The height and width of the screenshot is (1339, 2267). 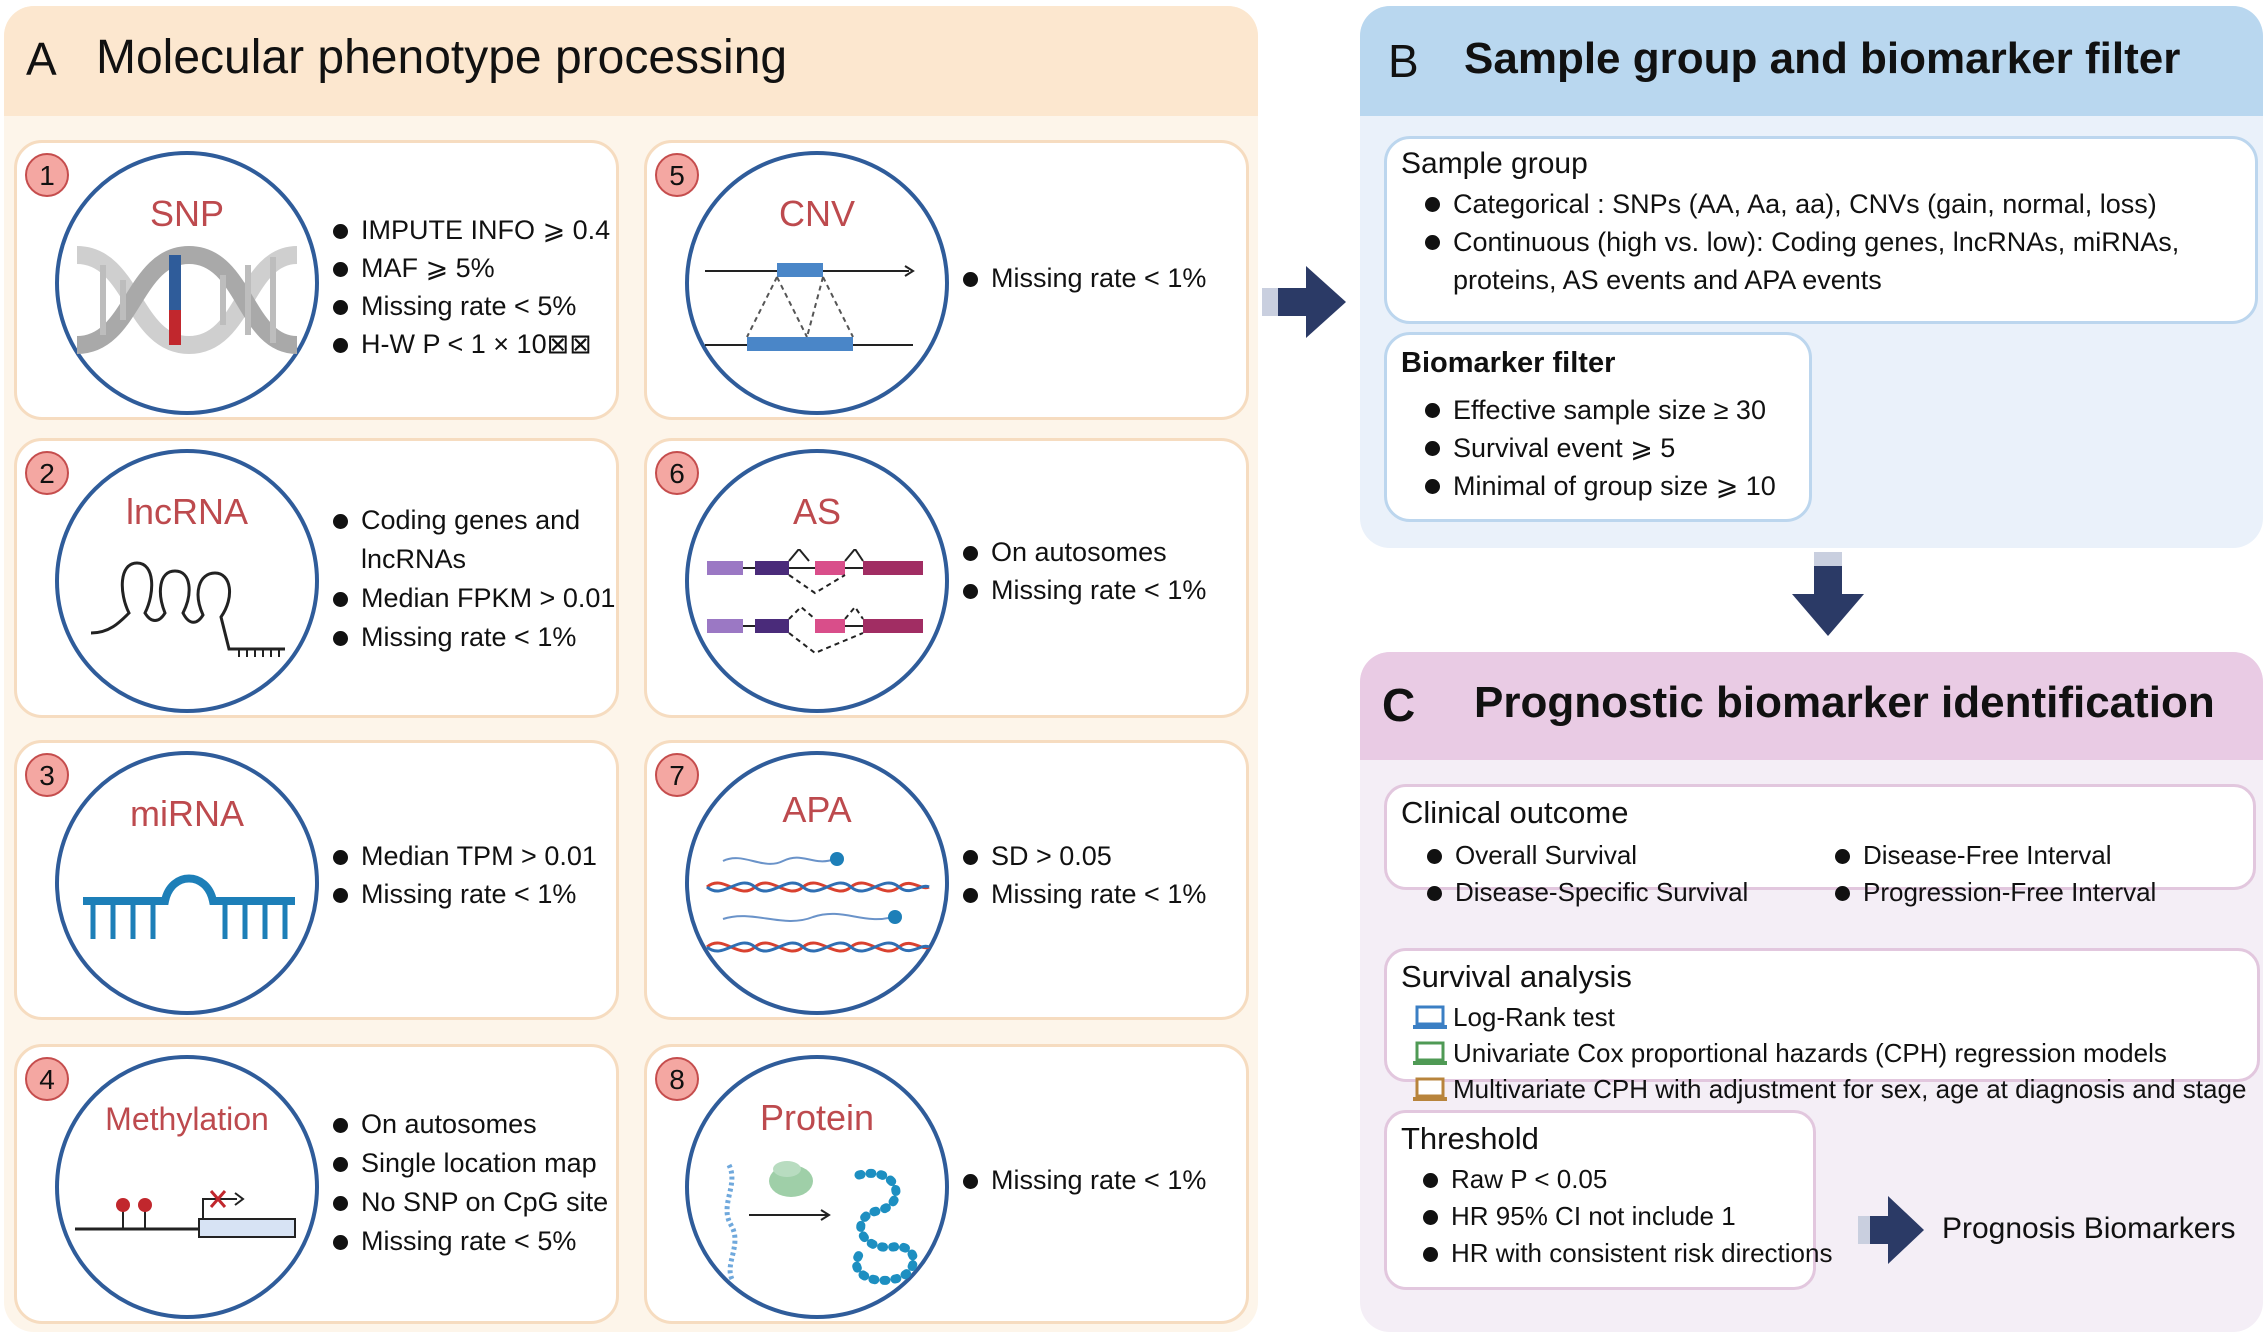 I want to click on panel-a-header, so click(x=631, y=61).